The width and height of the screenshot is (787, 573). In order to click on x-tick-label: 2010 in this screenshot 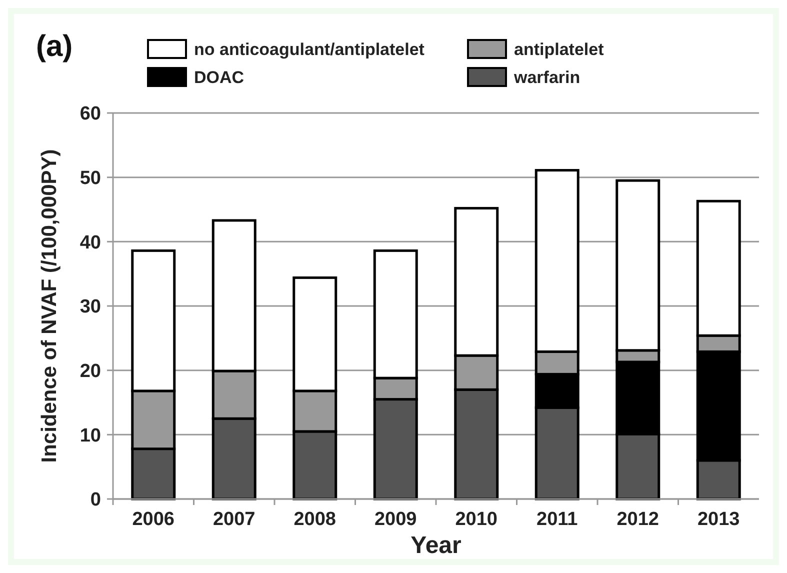, I will do `click(476, 519)`.